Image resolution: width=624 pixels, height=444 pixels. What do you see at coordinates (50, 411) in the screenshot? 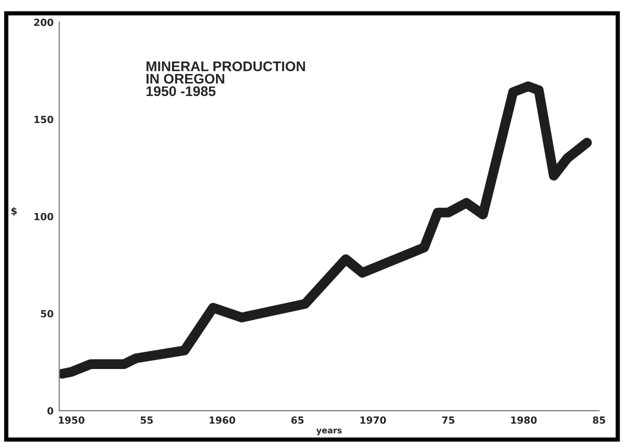
I see `y-tick-label: 0` at bounding box center [50, 411].